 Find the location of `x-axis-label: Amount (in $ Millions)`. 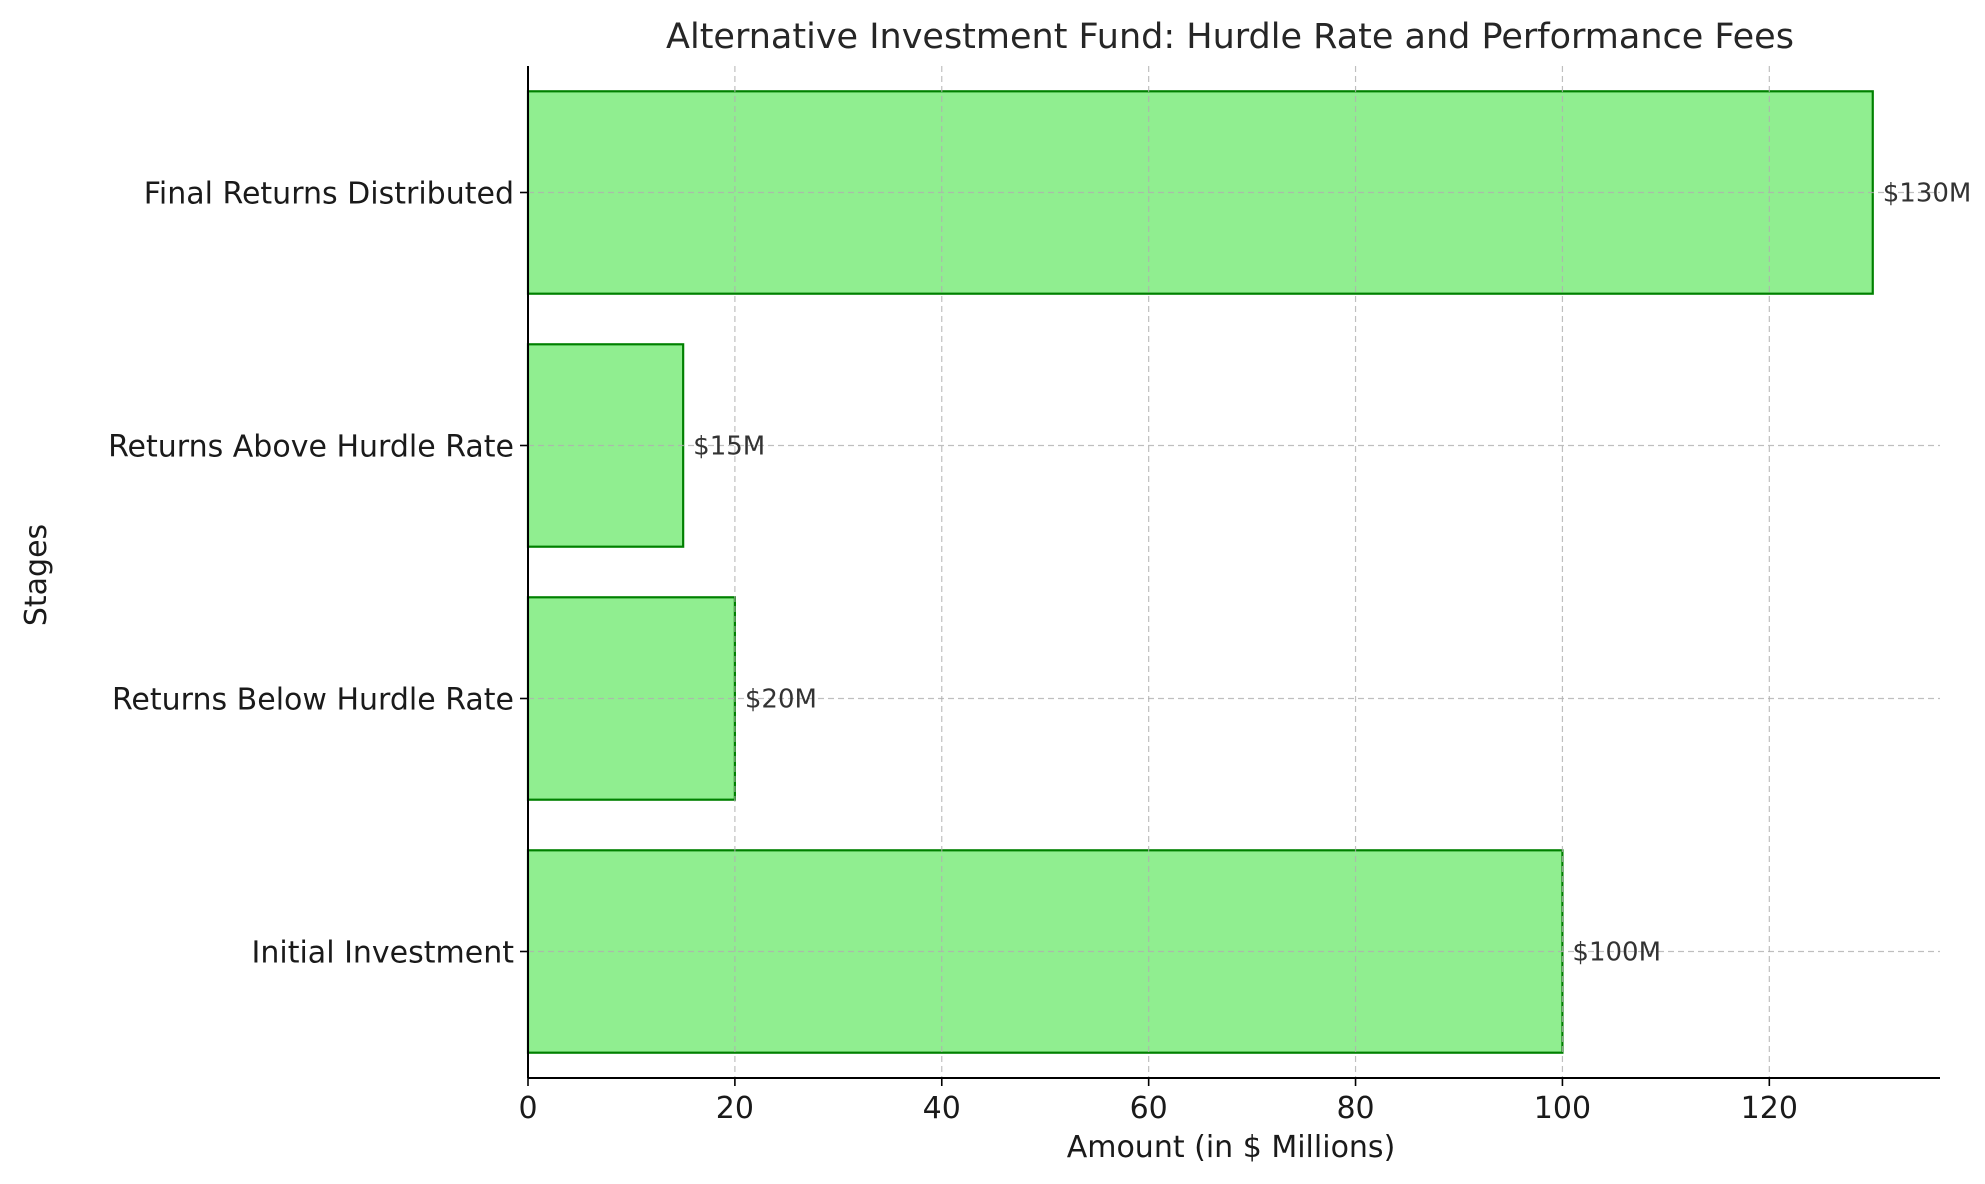

x-axis-label: Amount (in $ Millions) is located at coordinates (1231, 1147).